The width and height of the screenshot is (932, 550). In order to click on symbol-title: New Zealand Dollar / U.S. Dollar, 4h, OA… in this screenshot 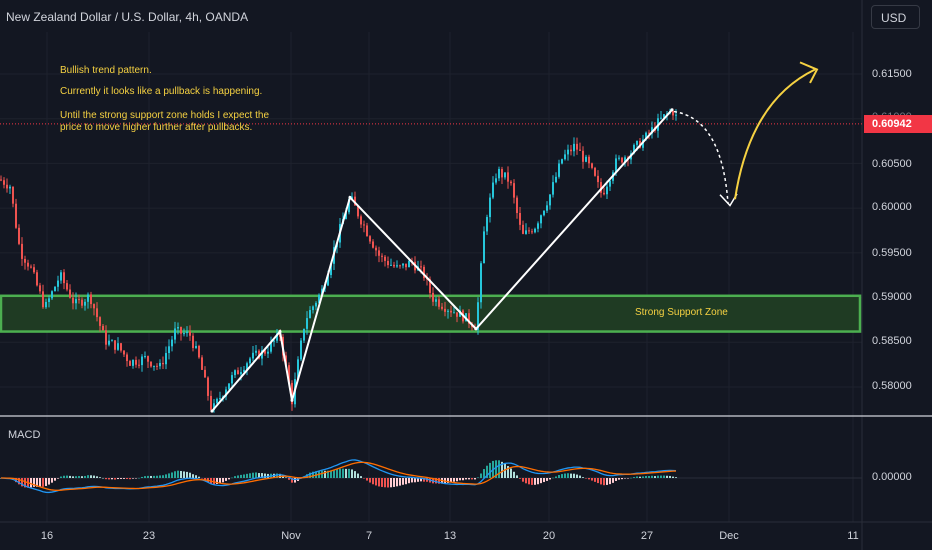, I will do `click(127, 17)`.